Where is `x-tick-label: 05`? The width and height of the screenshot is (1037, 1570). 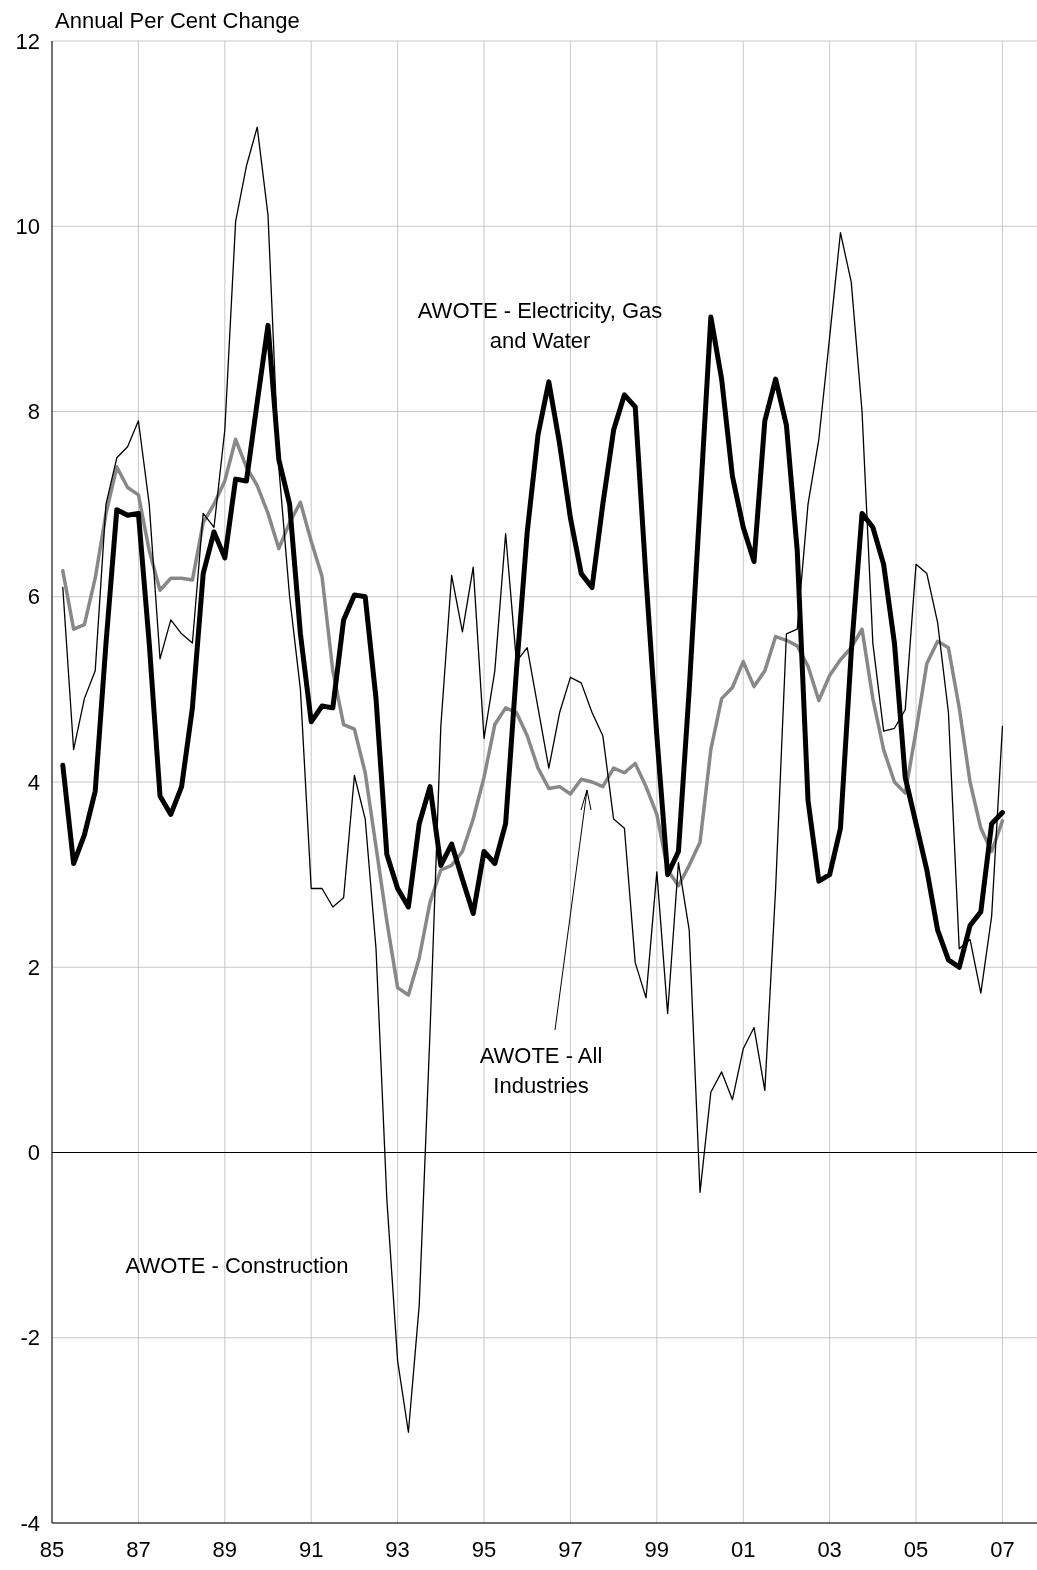 x-tick-label: 05 is located at coordinates (916, 1549).